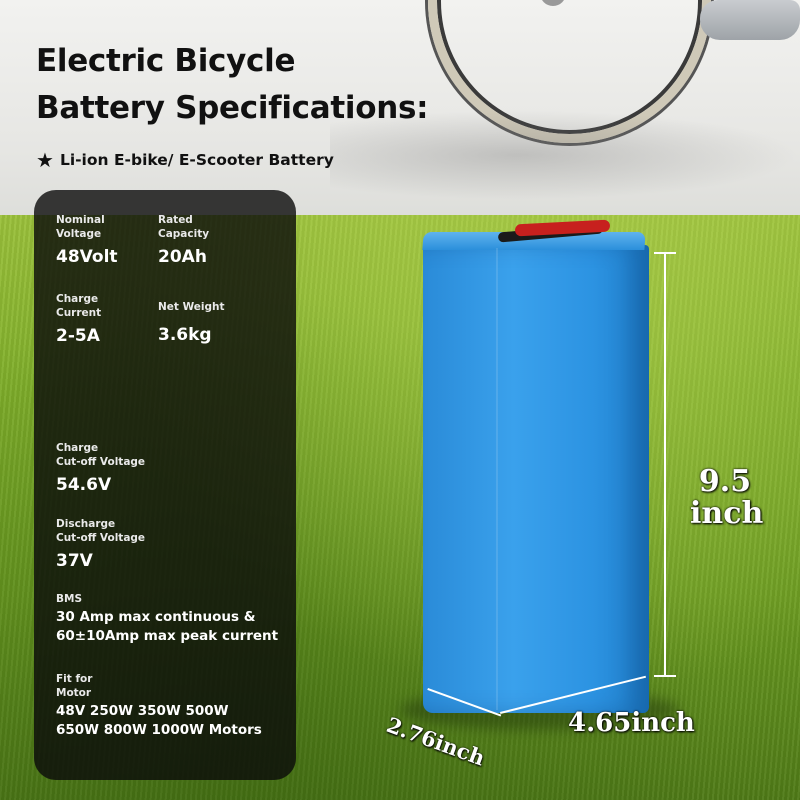 This screenshot has width=800, height=800. I want to click on spec-label: Nominal Voltage, so click(80, 227).